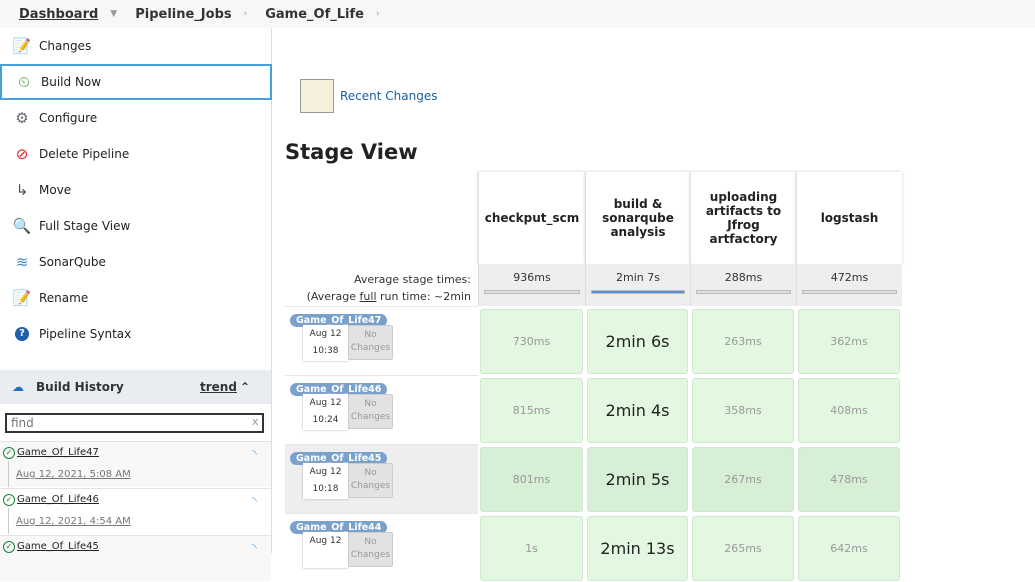 The width and height of the screenshot is (1035, 582). I want to click on avg-time: 472ms, so click(849, 277).